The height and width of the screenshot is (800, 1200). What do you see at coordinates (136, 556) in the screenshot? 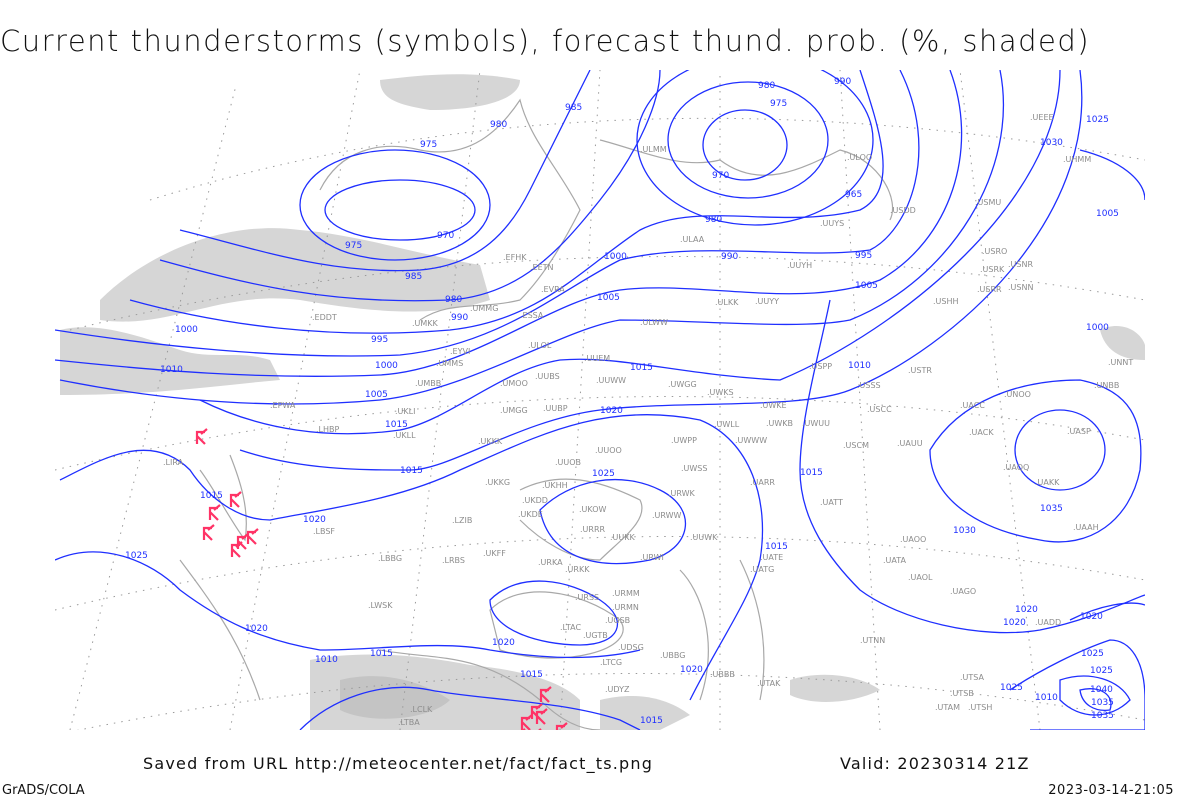
I see `isobar-label: 1025` at bounding box center [136, 556].